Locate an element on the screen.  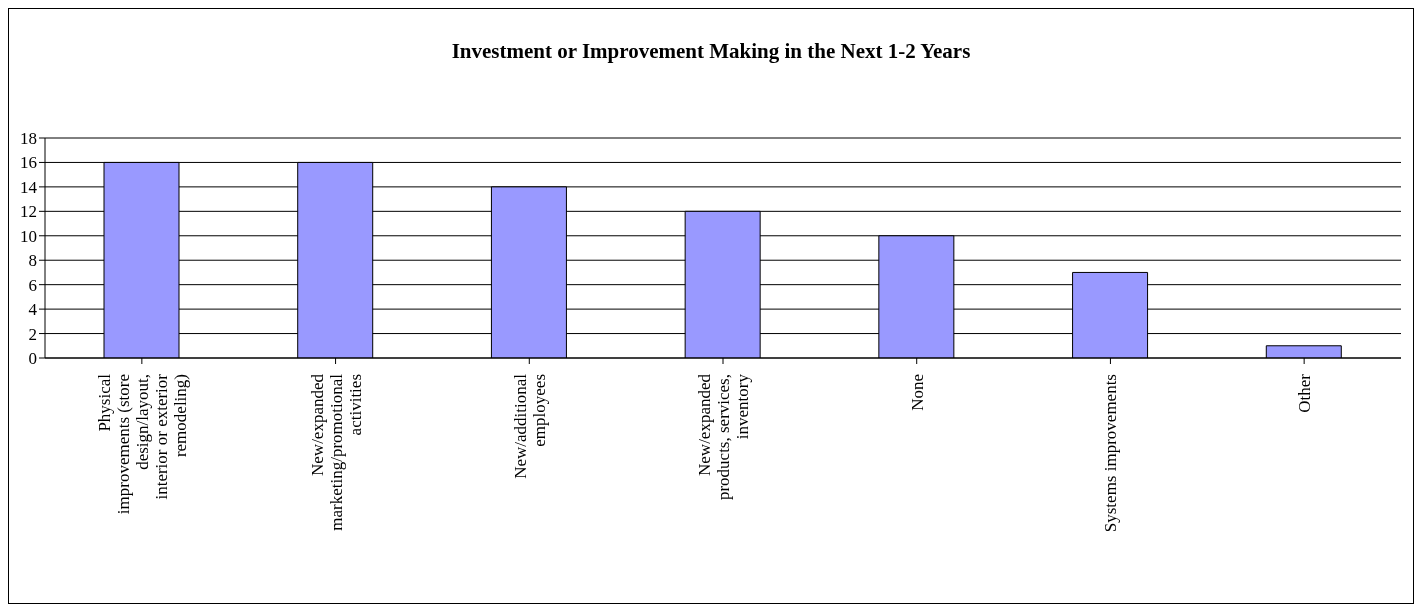
y-tick-label: 16 is located at coordinates (28, 163).